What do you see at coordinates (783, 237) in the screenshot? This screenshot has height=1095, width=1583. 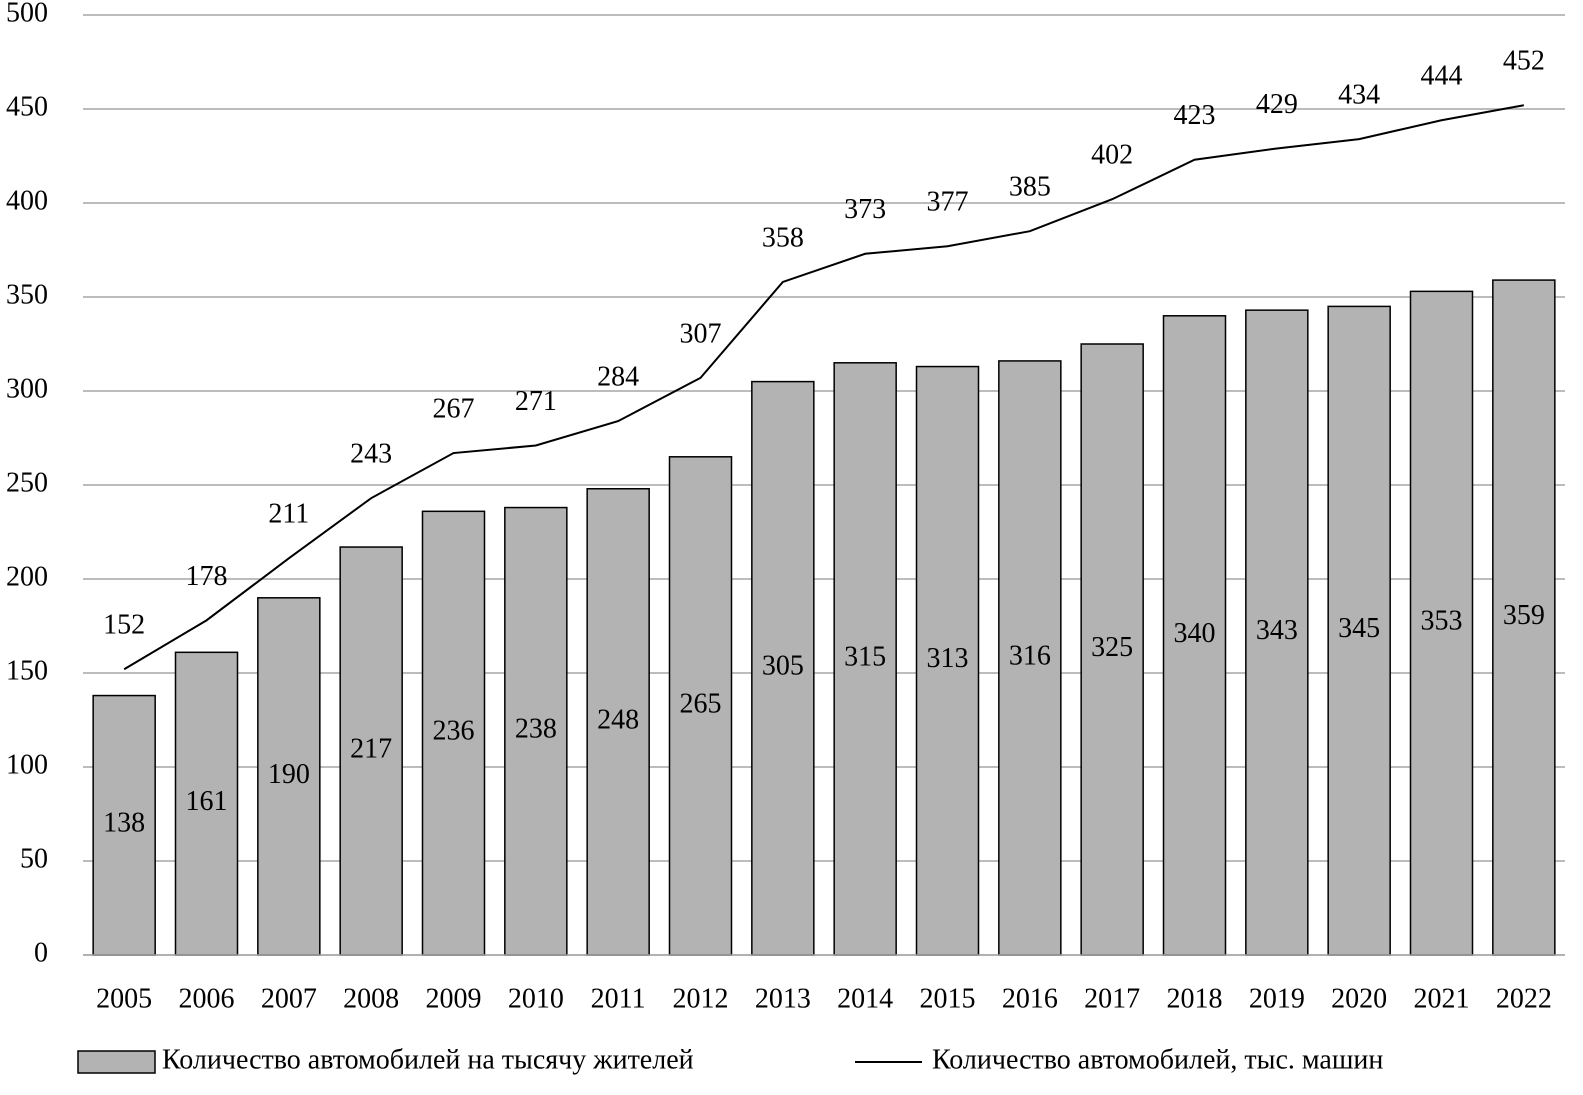 I see `line-value-label: 358` at bounding box center [783, 237].